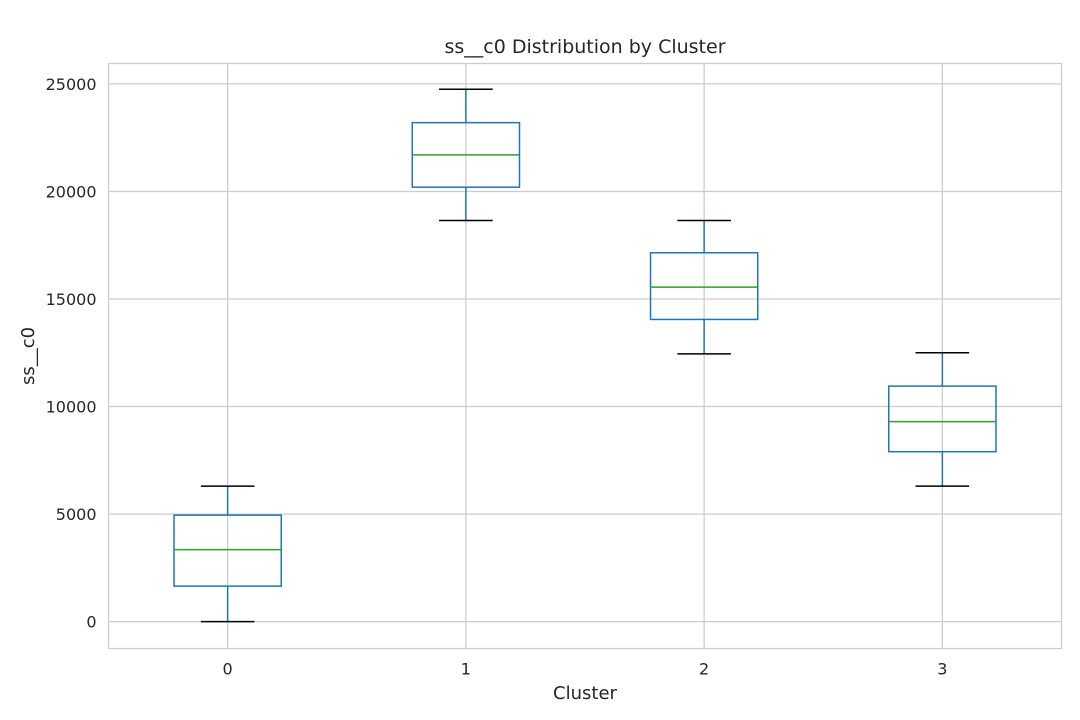 The image size is (1080, 720). What do you see at coordinates (584, 47) in the screenshot?
I see `chart-title: ss__c0 Distribution by Cluster` at bounding box center [584, 47].